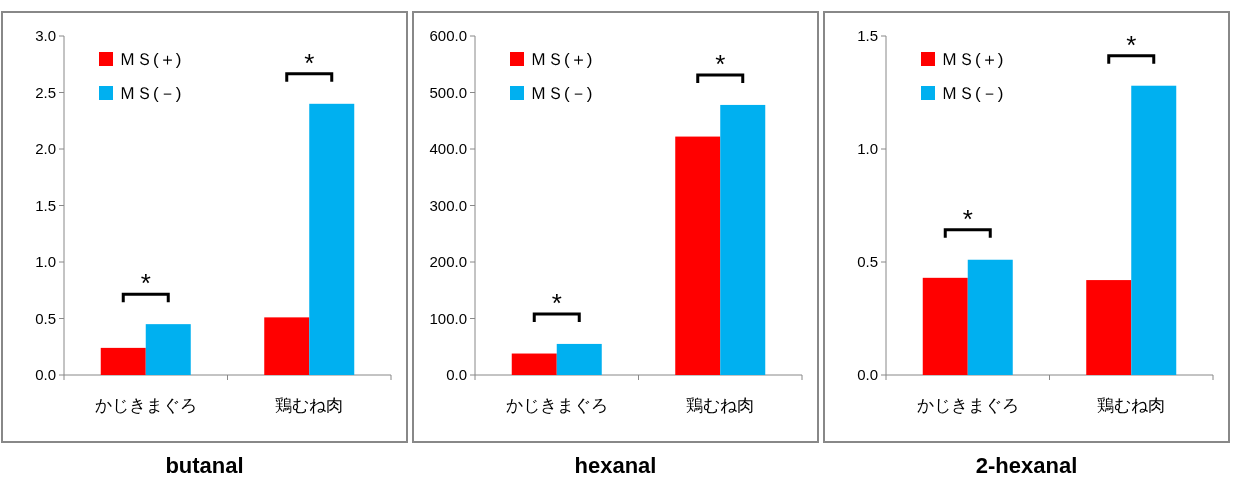  What do you see at coordinates (448, 148) in the screenshot?
I see `y-tick-label: 400.0` at bounding box center [448, 148].